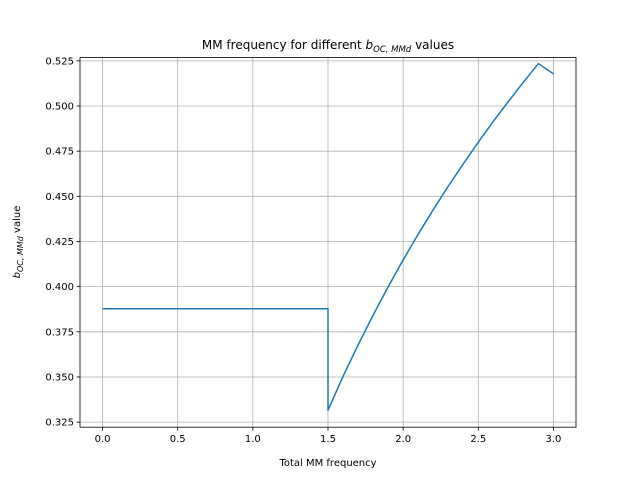 This screenshot has width=640, height=484. I want to click on y-tick-label: 0.375, so click(59, 332).